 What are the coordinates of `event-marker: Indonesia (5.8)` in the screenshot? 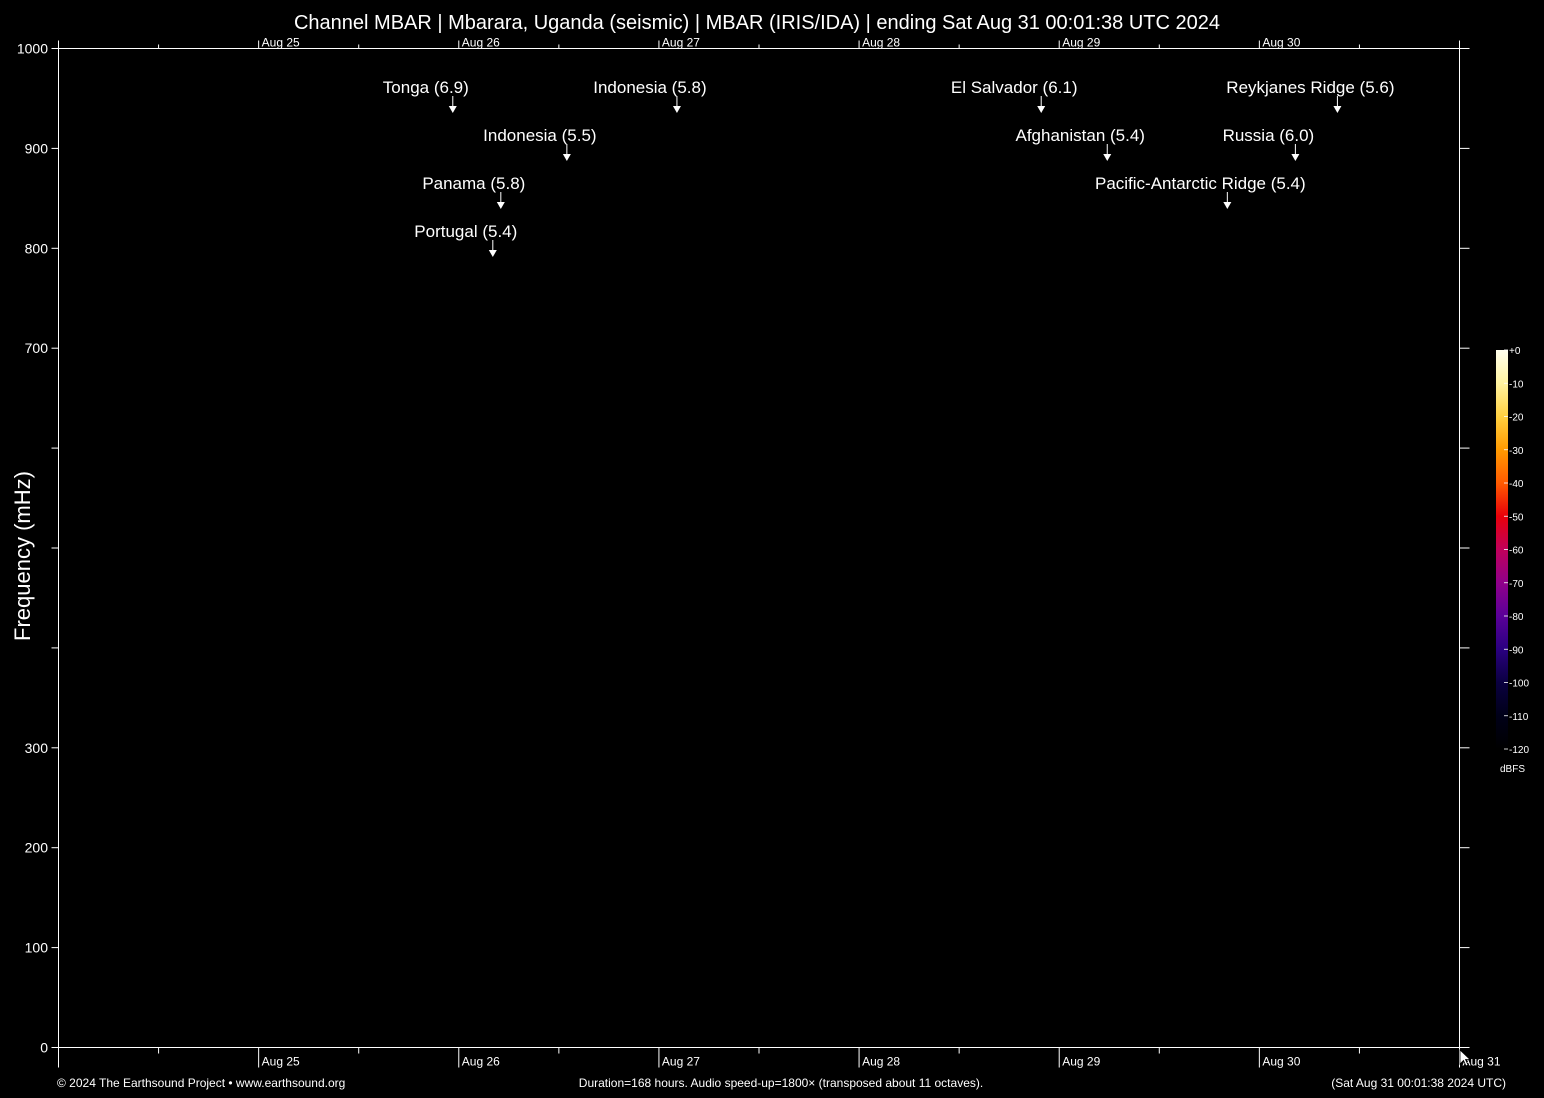 It's located at (650, 95).